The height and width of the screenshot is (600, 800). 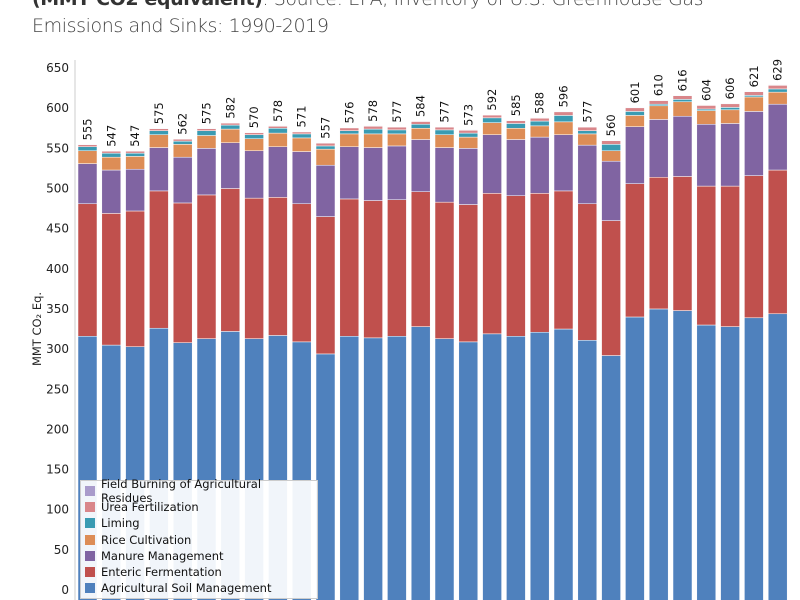 I want to click on y-tick-label: 600, so click(x=57, y=108).